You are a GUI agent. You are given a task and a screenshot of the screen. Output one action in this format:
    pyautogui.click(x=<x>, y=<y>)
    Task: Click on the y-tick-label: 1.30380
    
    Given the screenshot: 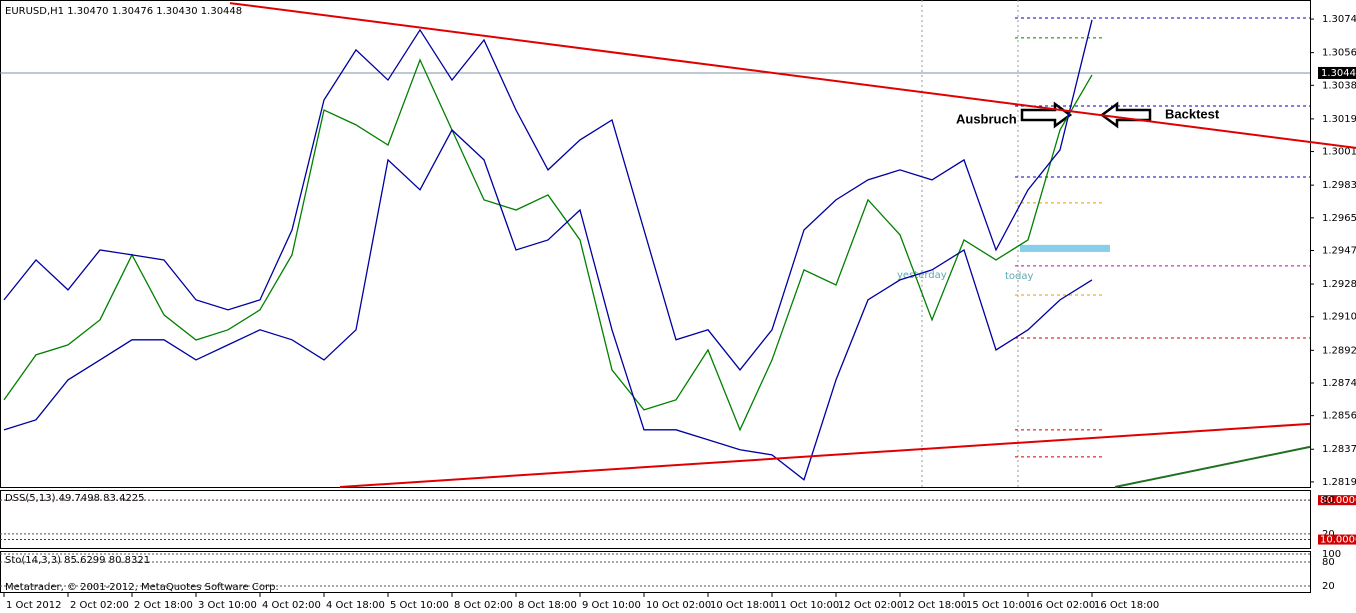 What is the action you would take?
    pyautogui.click(x=1339, y=85)
    